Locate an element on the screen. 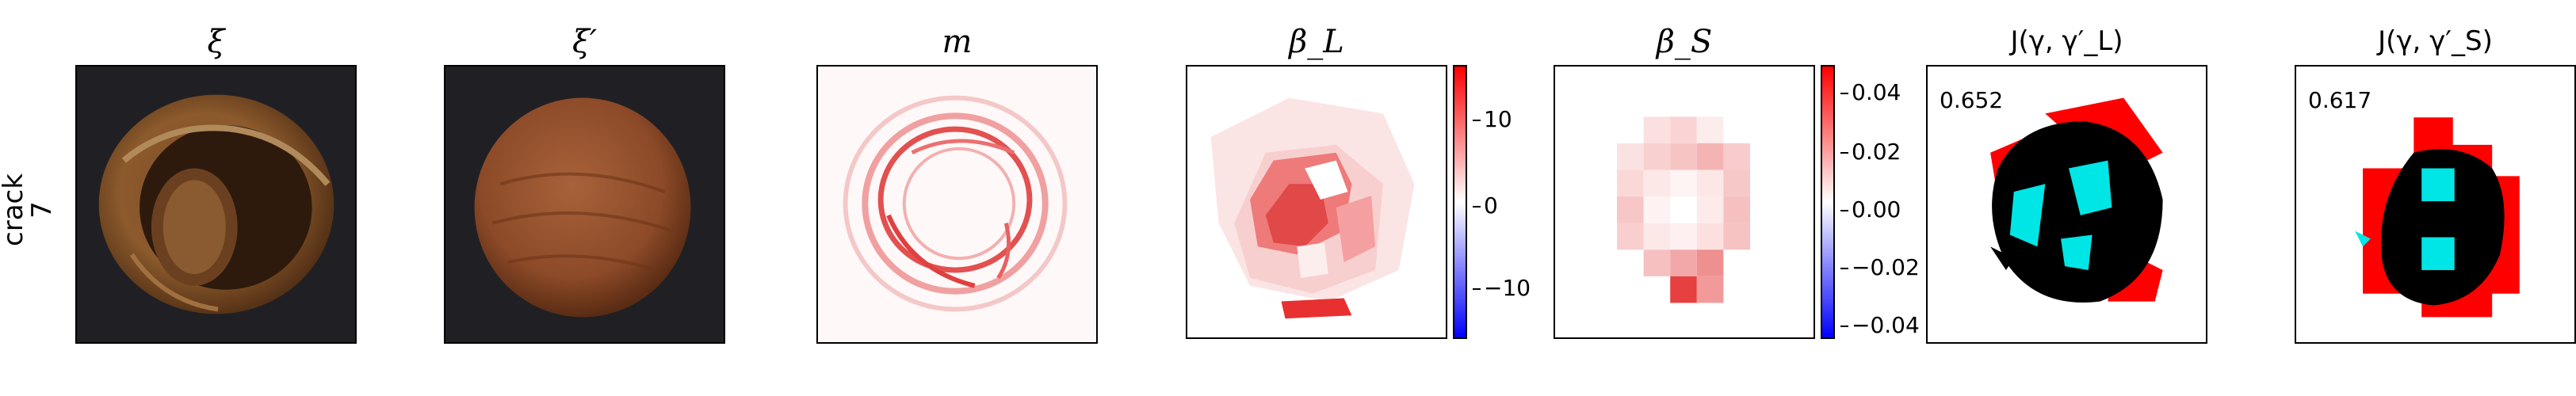  jaccard-score-l: 0.652 is located at coordinates (1972, 100).